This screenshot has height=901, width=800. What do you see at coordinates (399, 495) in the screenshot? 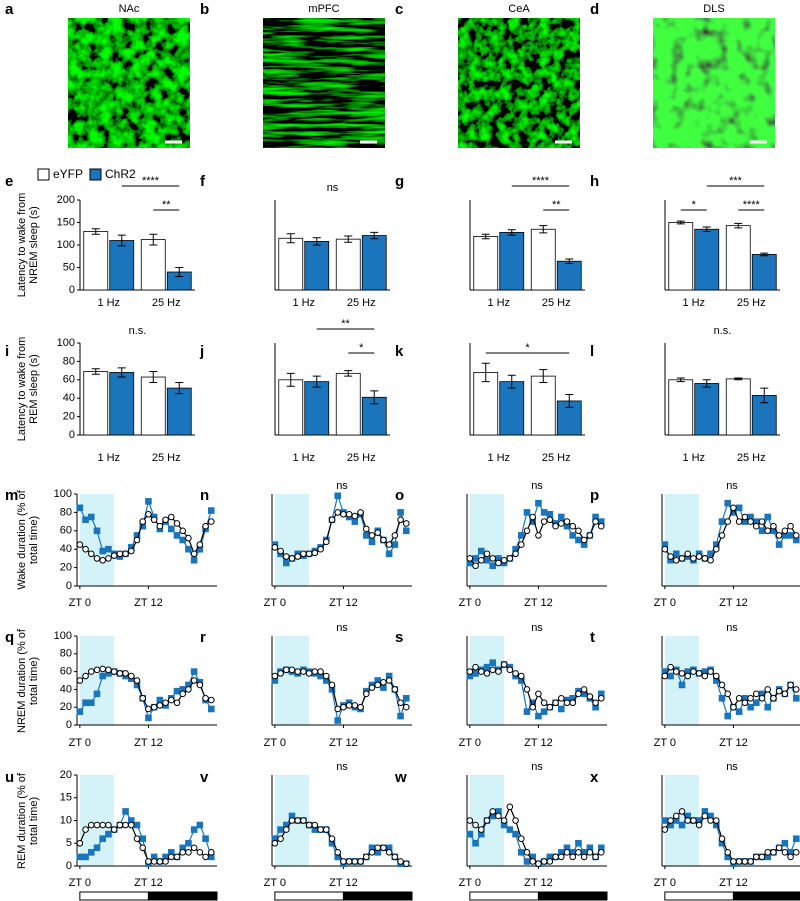
I see `panel-letter: o` at bounding box center [399, 495].